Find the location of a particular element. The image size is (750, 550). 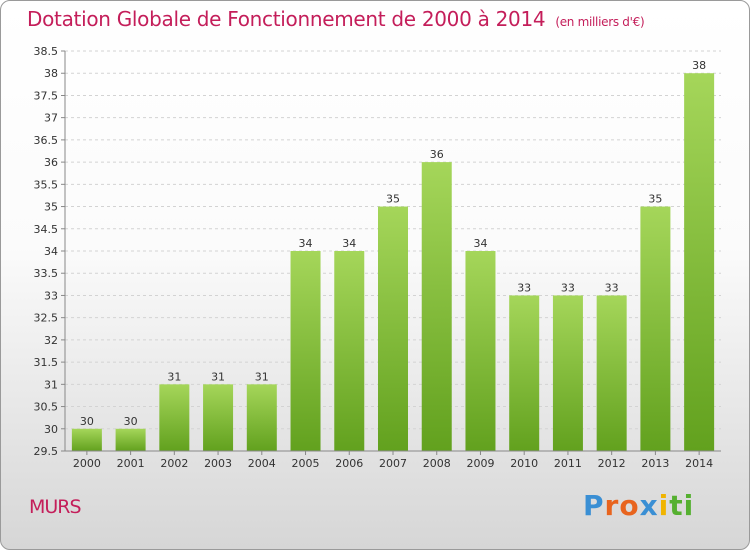

y-tick-label: 37.5 is located at coordinates (46, 95).